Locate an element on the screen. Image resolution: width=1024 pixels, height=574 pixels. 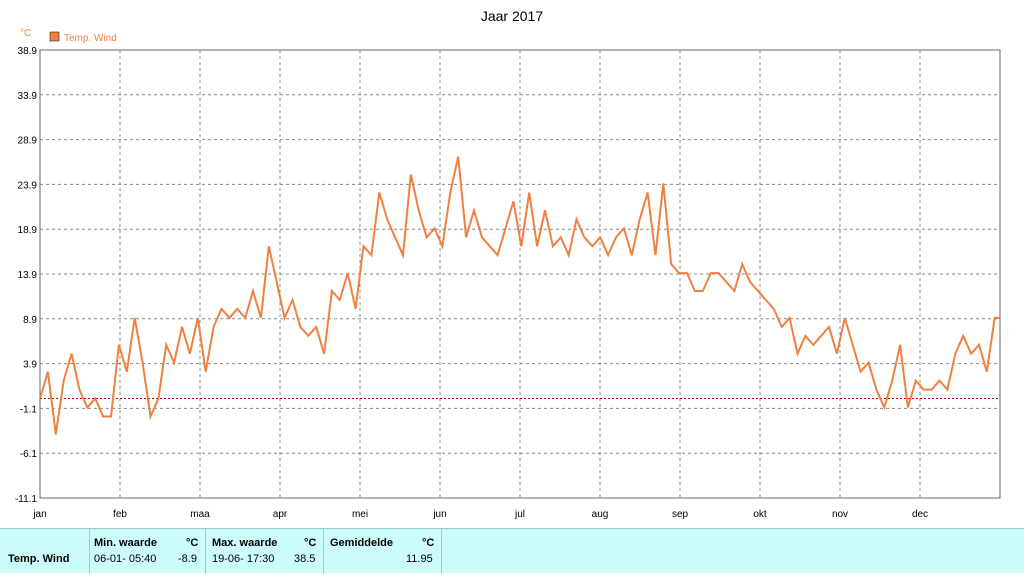
y-tick-label: 8.9 is located at coordinates (30, 320).